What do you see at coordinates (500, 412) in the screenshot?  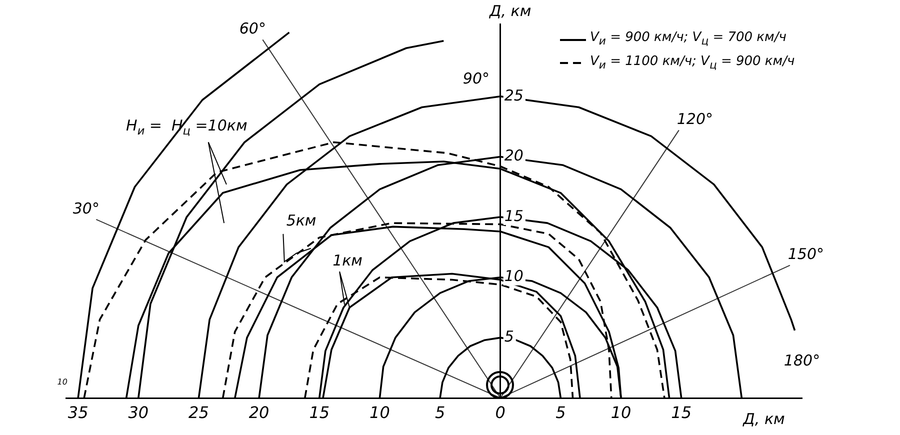 I see `x-tick-label: 0` at bounding box center [500, 412].